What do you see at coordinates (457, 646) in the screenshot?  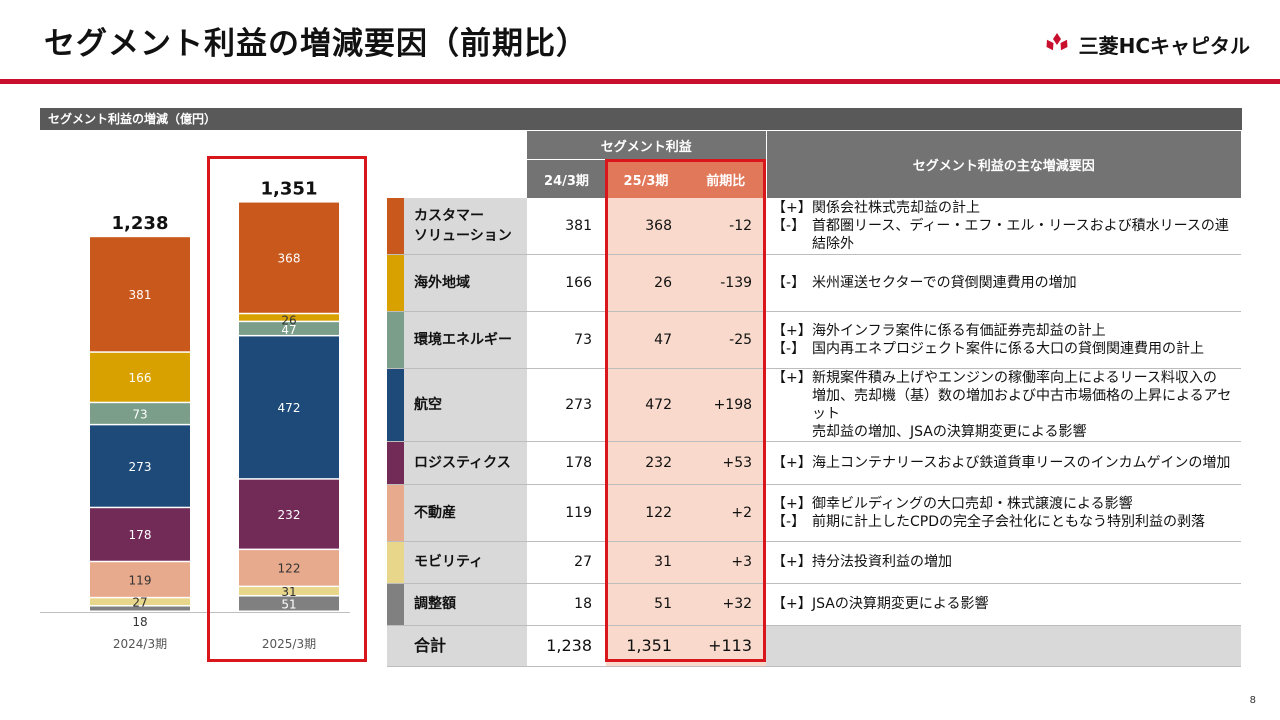 I see `total-label: 合計` at bounding box center [457, 646].